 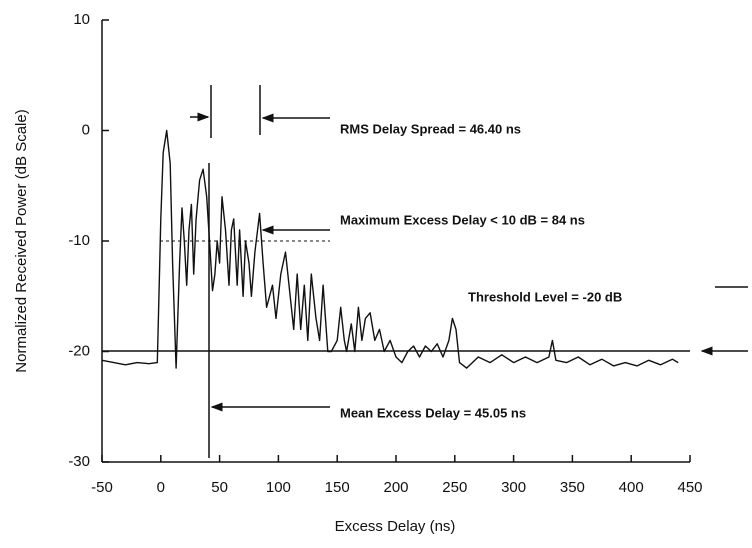 I want to click on x-tick-label: 50, so click(x=219, y=487).